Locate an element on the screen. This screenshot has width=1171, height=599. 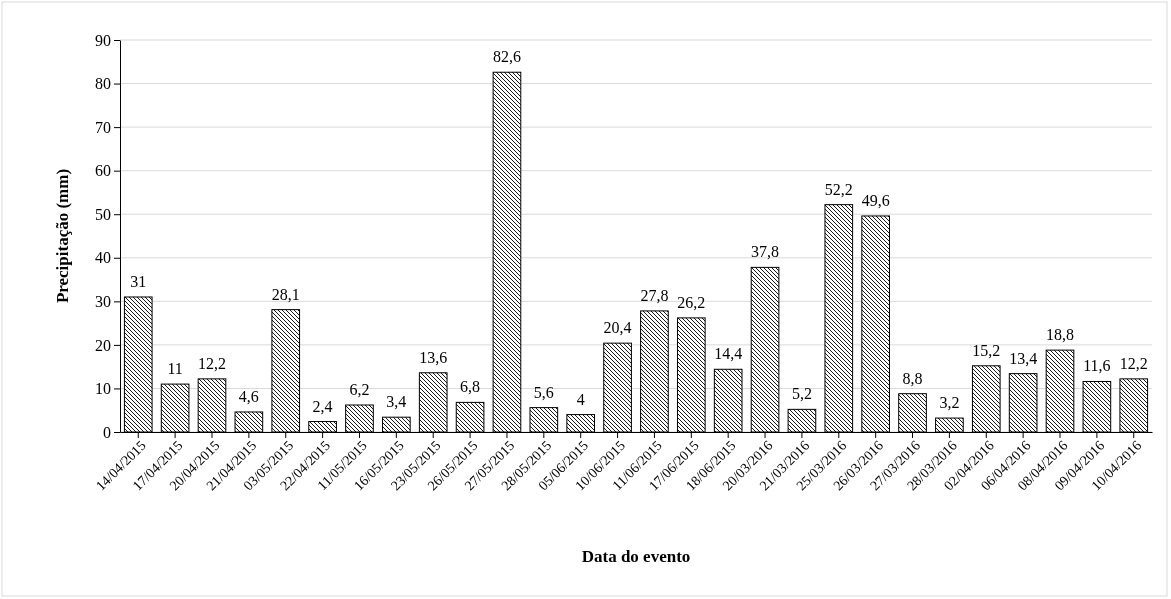
data-label: 37,8 is located at coordinates (765, 252).